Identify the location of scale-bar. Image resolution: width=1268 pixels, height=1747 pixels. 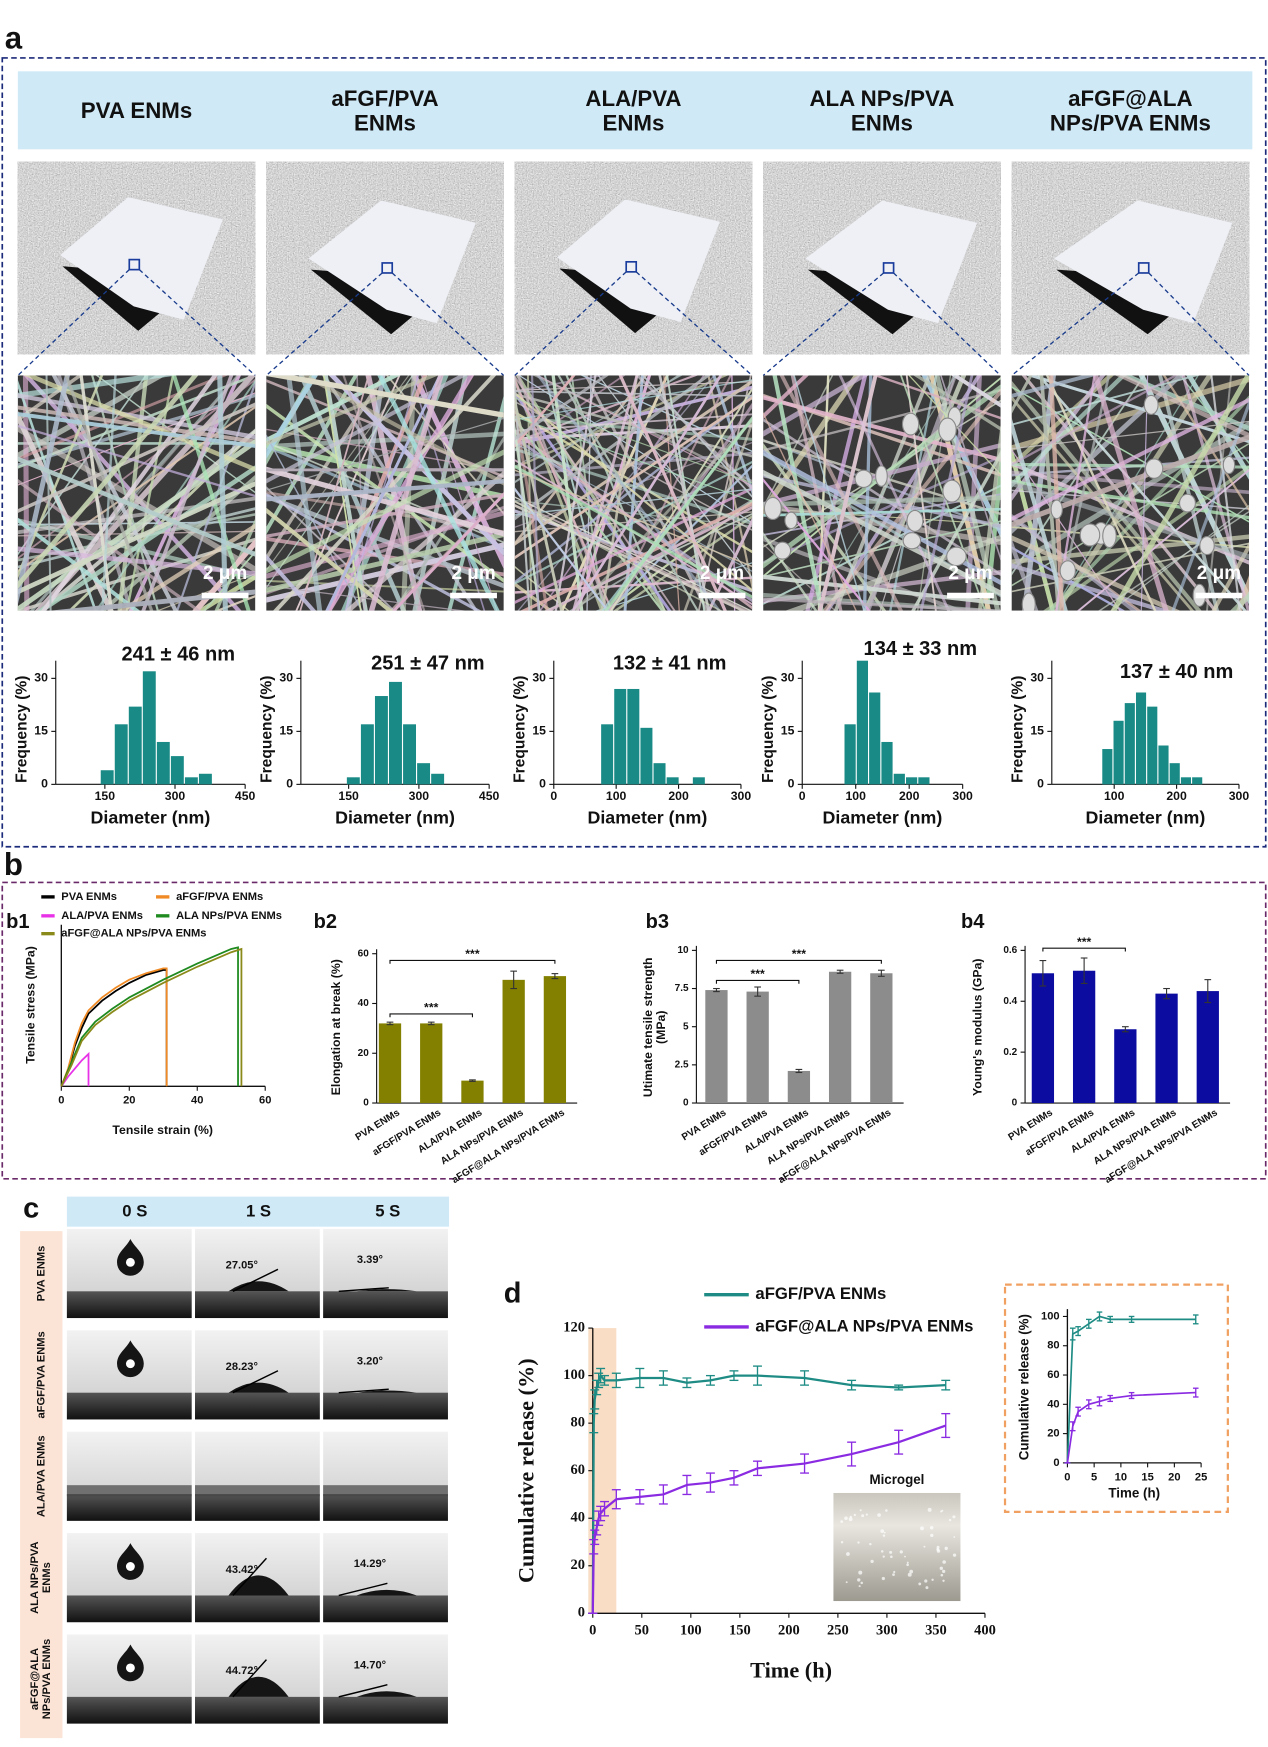
(473, 595).